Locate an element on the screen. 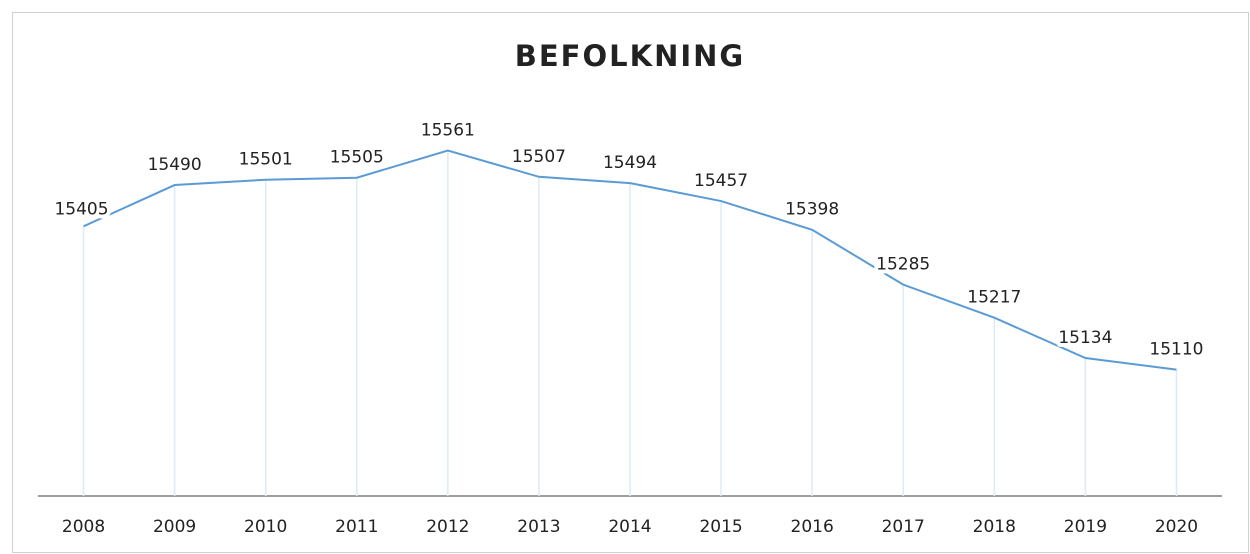 Image resolution: width=1250 pixels, height=554 pixels. x-tick-label: 2020 is located at coordinates (1176, 527).